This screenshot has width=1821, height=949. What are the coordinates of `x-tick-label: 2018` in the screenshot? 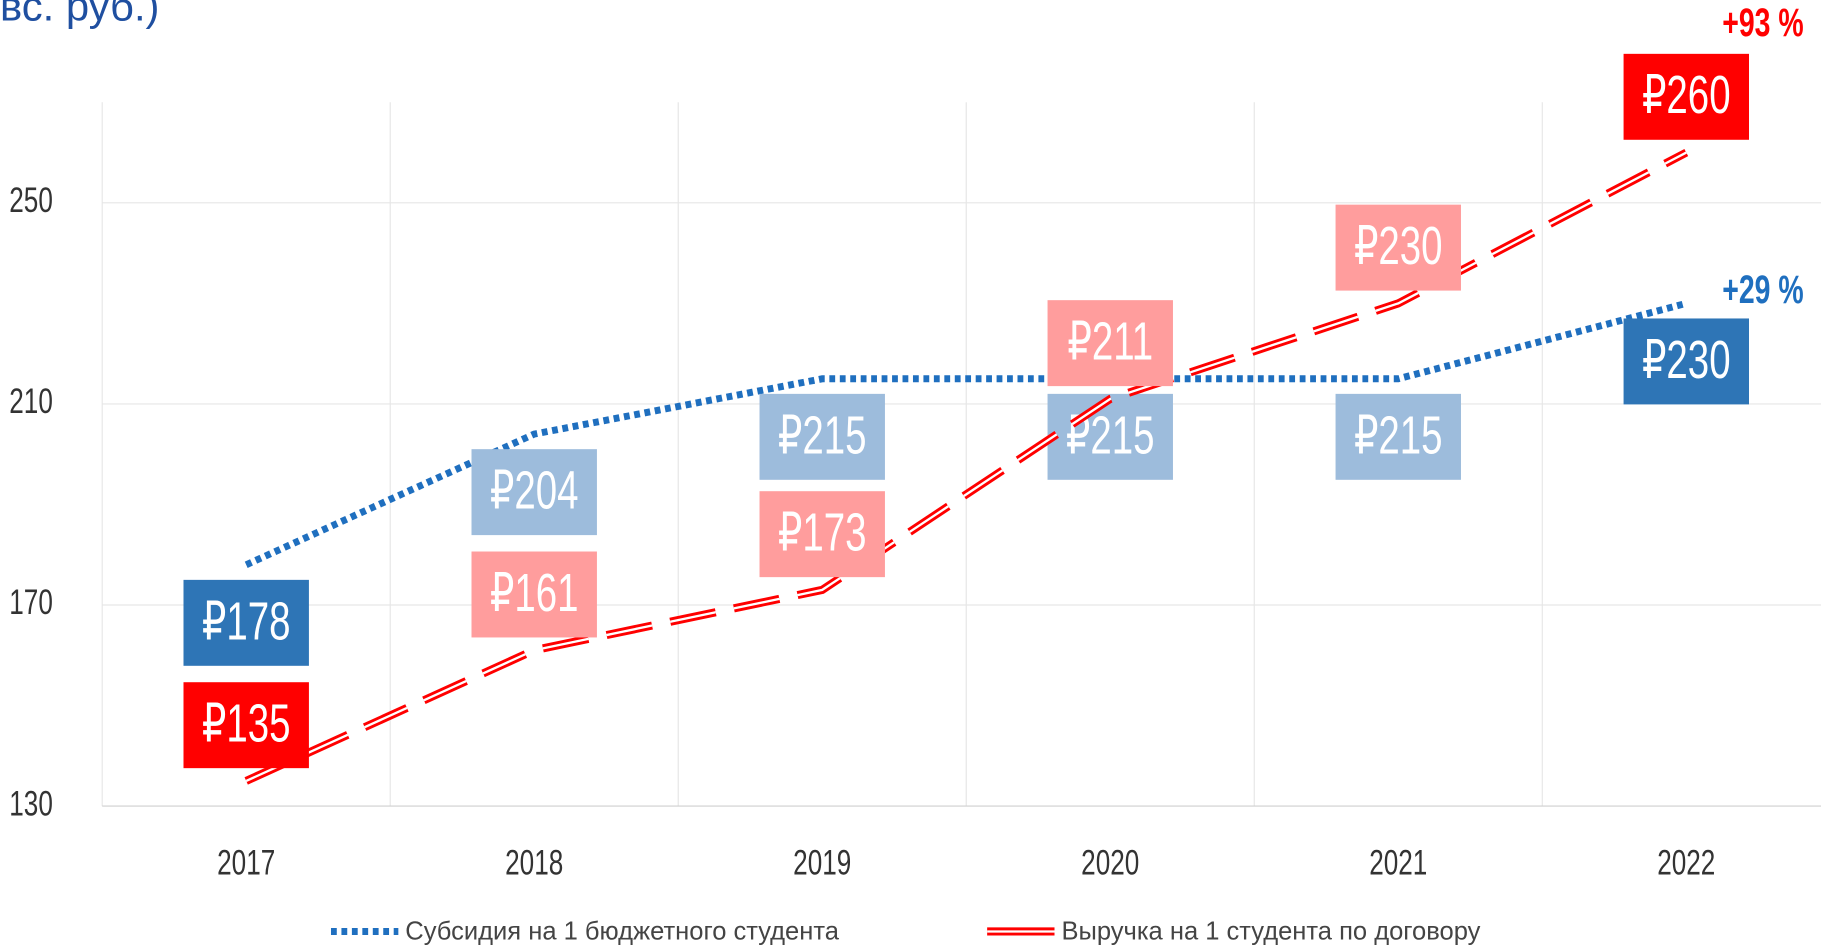 It's located at (534, 863).